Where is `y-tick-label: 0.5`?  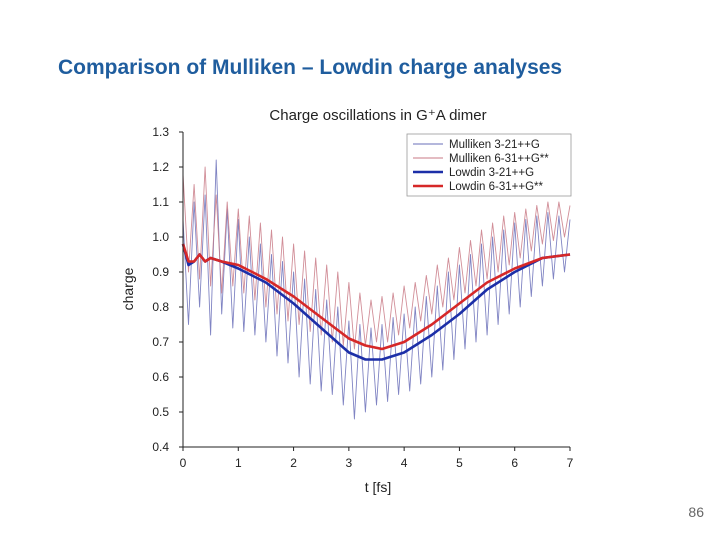 y-tick-label: 0.5 is located at coordinates (160, 412).